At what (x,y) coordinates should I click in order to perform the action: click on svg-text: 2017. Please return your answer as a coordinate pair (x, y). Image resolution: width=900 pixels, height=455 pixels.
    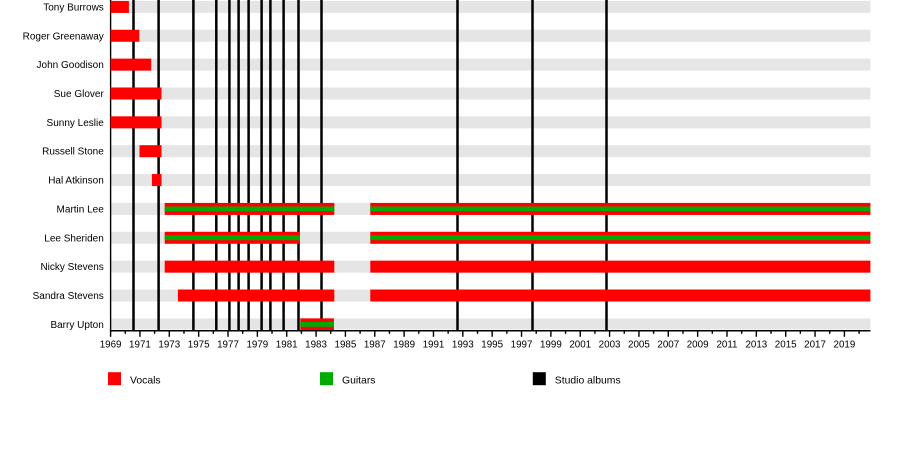
    Looking at the image, I should click on (815, 345).